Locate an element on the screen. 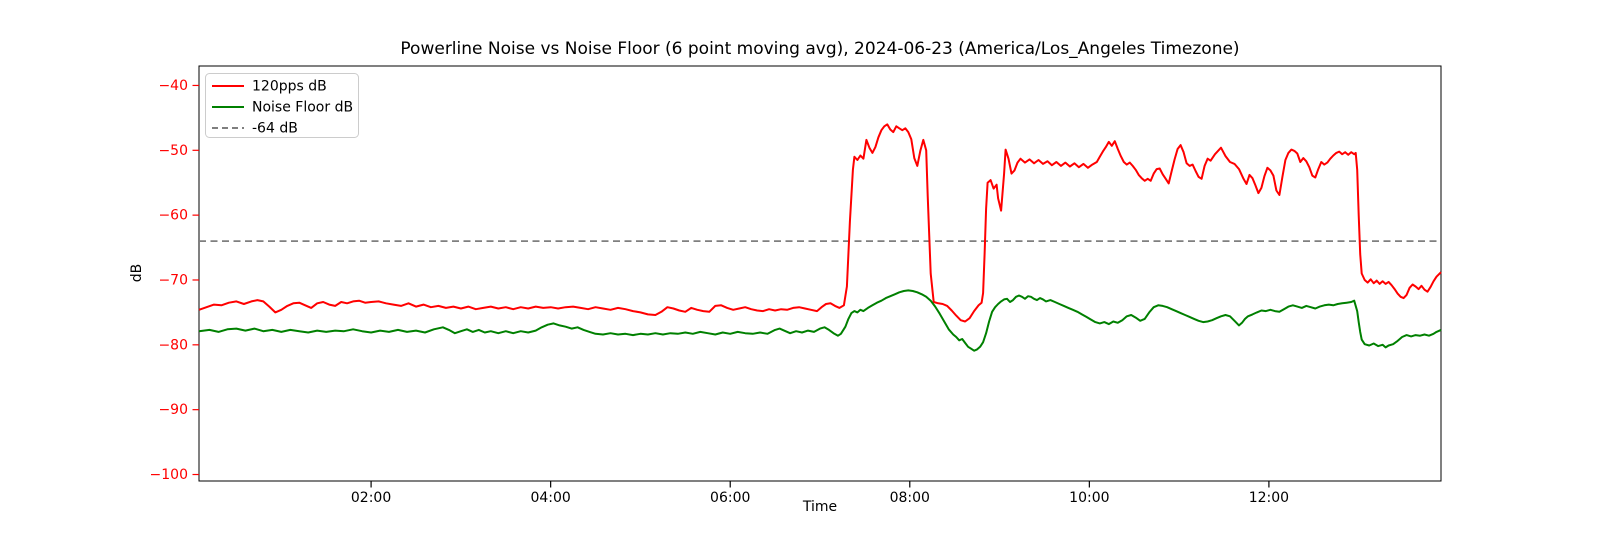  y-tick-label: −70 is located at coordinates (173, 280).